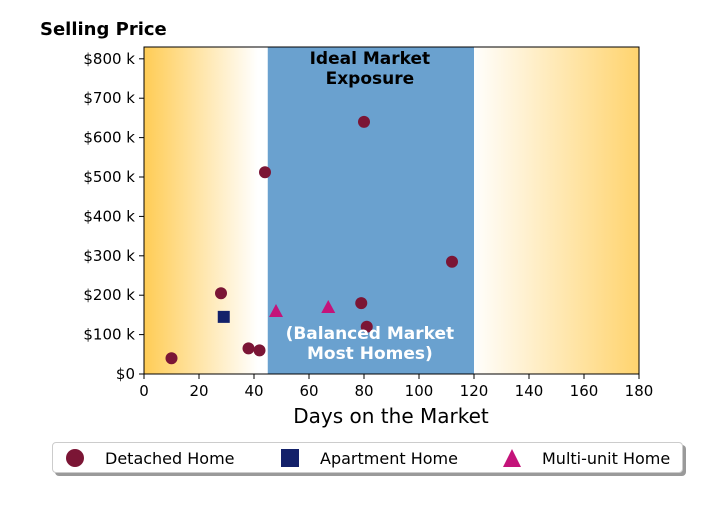  I want to click on triangle-marker-icon, so click(512, 458).